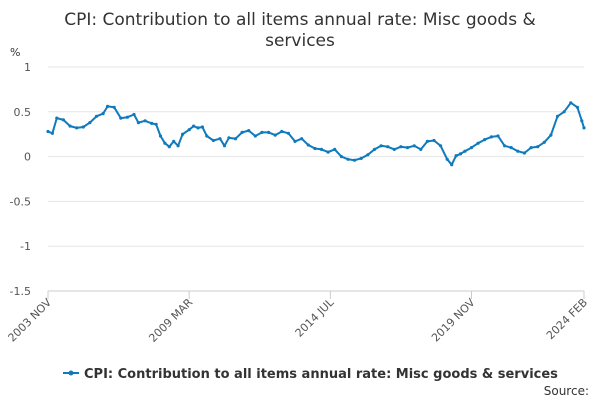  What do you see at coordinates (20, 291) in the screenshot?
I see `y-tick-label: -1.5` at bounding box center [20, 291].